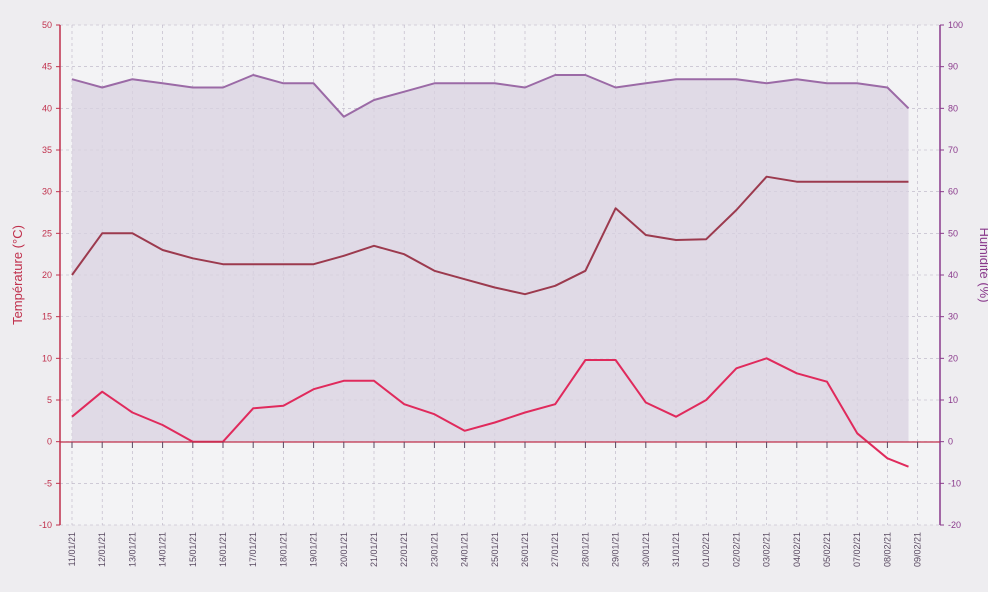 This screenshot has width=988, height=592. I want to click on y2-tick-label: 30, so click(953, 317).